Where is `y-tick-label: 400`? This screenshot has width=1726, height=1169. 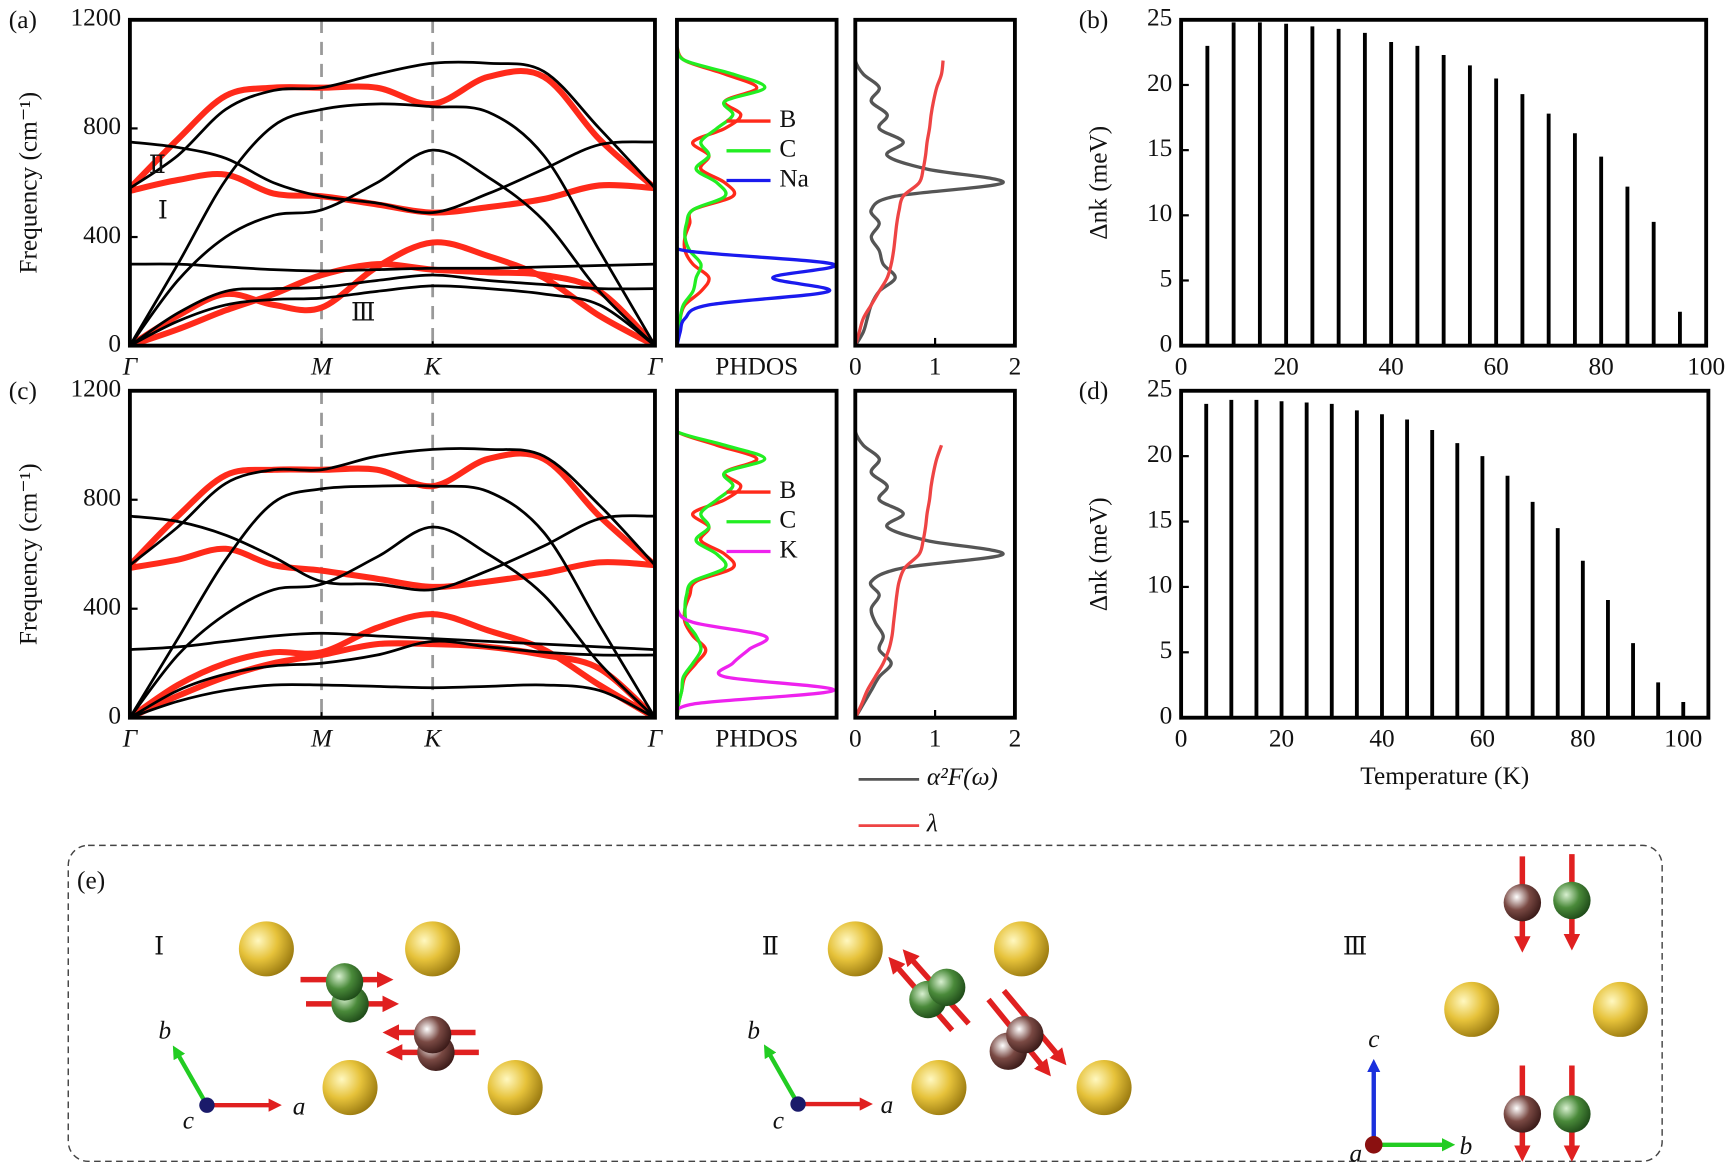 y-tick-label: 400 is located at coordinates (102, 235).